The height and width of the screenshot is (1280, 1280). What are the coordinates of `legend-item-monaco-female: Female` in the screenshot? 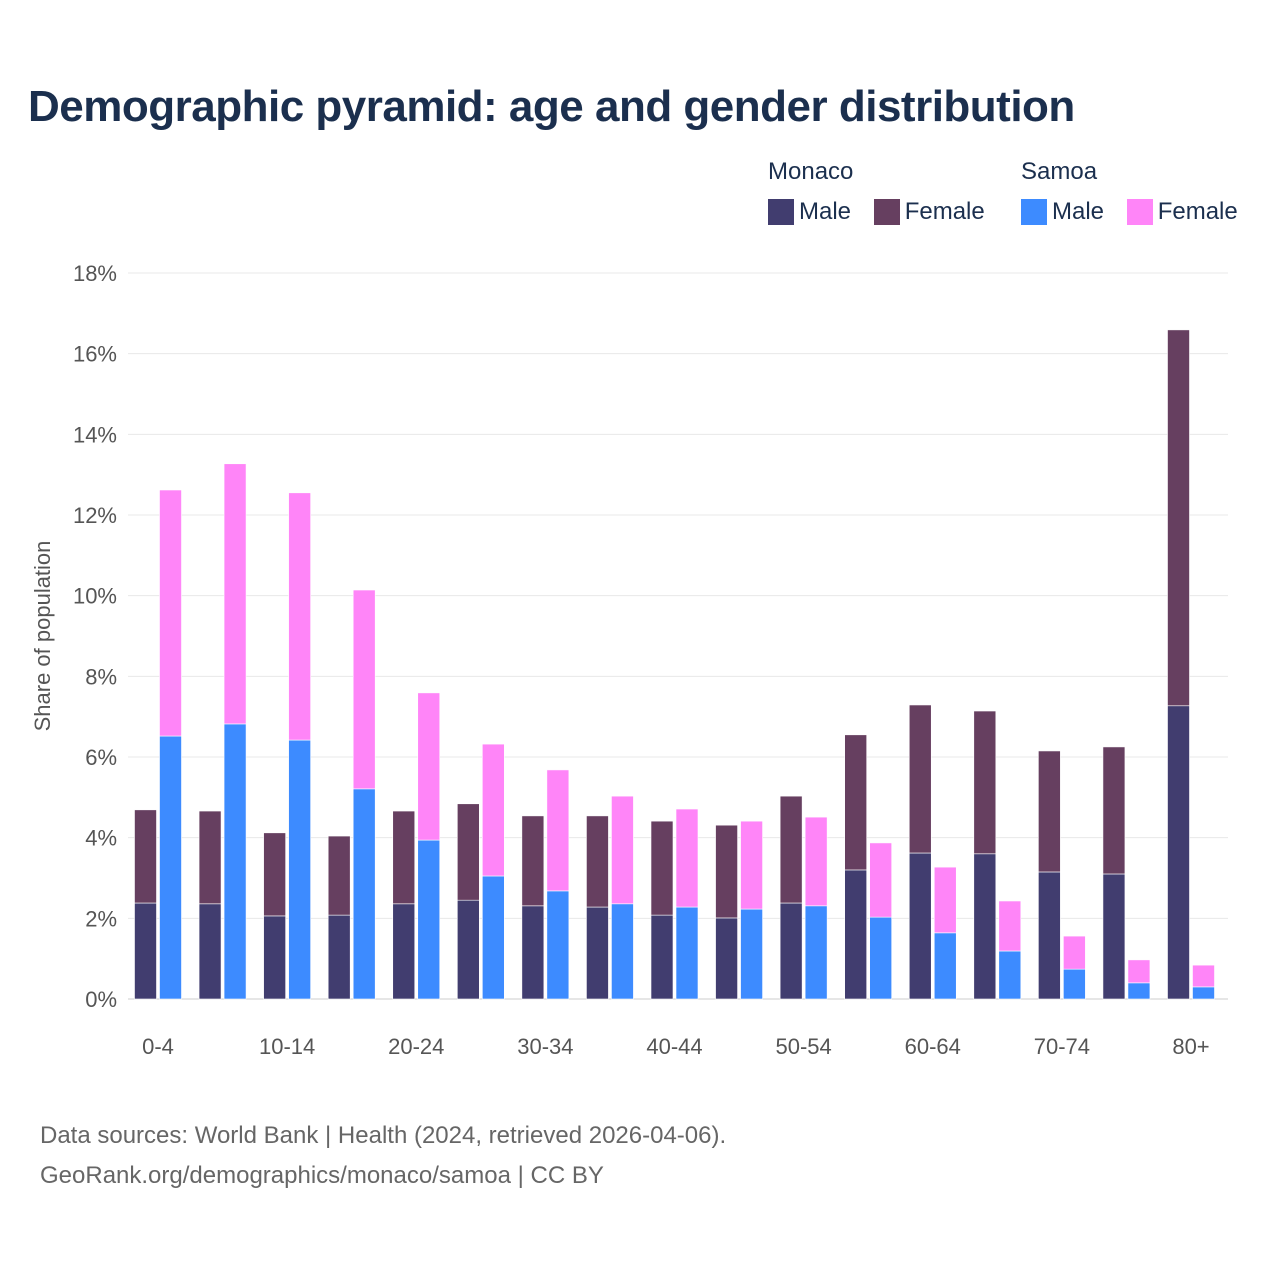 It's located at (929, 212).